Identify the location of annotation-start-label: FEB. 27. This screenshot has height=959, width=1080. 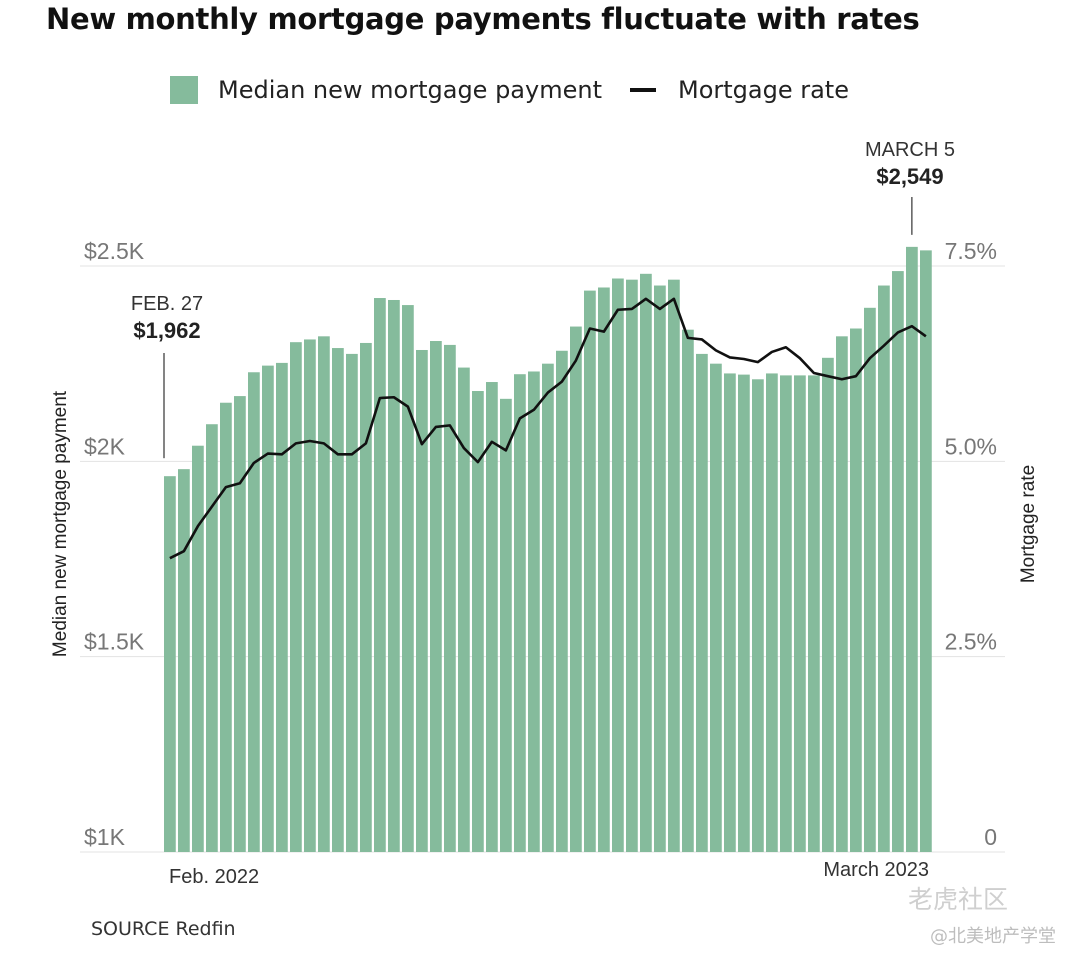
(167, 304).